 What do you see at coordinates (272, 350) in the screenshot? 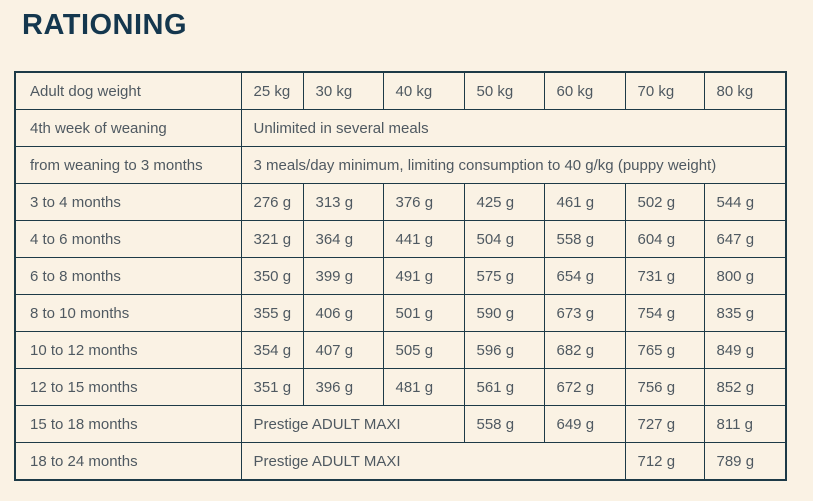
I see `value-cell: 354 g` at bounding box center [272, 350].